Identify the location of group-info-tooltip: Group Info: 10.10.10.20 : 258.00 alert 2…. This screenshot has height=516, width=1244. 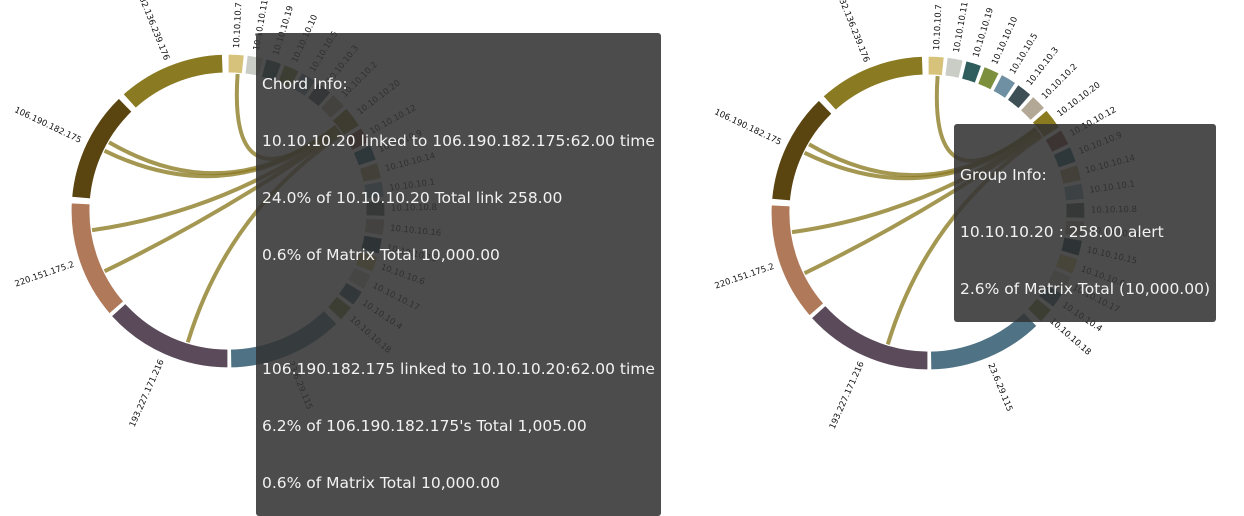
(1085, 223).